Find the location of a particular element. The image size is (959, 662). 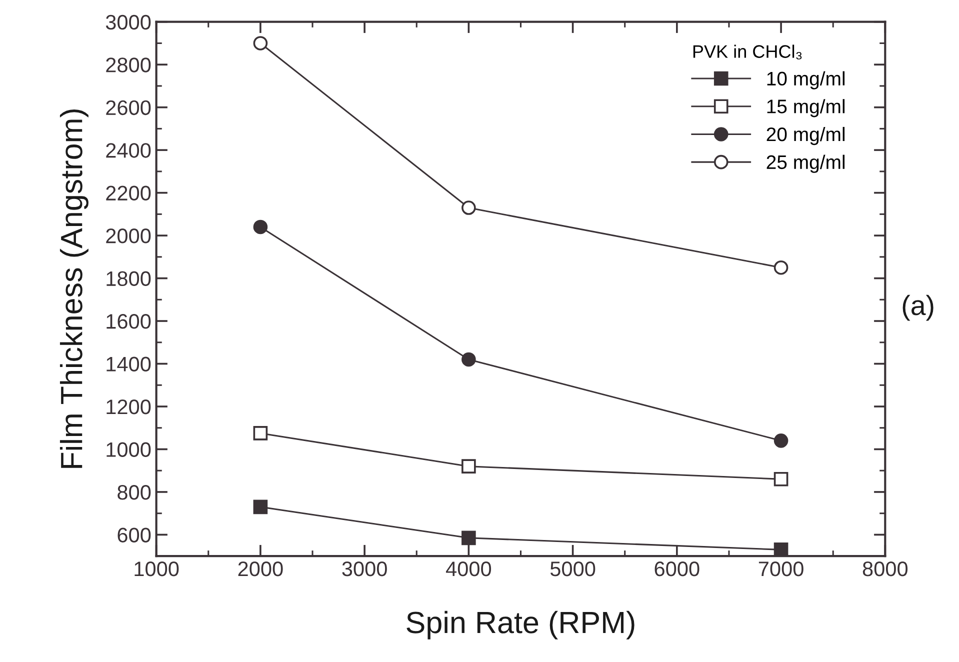

legend-label: 25 mg/ml is located at coordinates (805, 163).